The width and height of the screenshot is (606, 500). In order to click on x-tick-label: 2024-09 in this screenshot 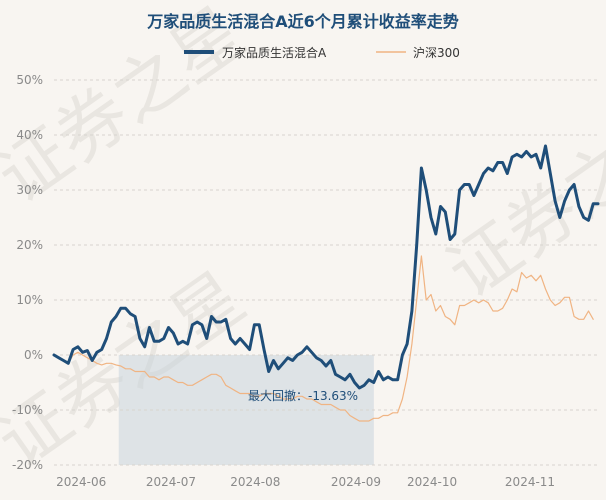, I will do `click(356, 482)`.